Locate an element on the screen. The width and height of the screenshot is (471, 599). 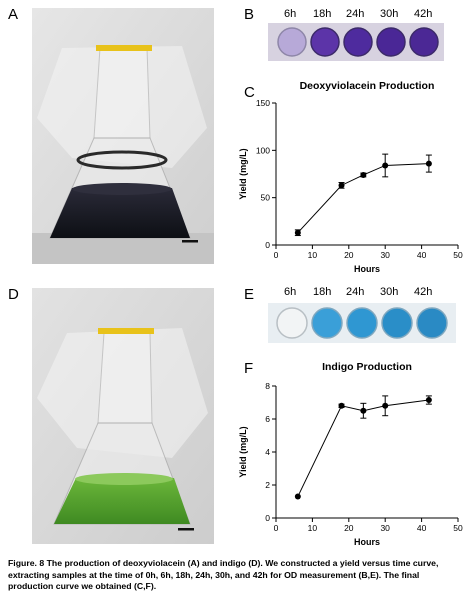
well-label-e-3: 30h is located at coordinates (389, 292).